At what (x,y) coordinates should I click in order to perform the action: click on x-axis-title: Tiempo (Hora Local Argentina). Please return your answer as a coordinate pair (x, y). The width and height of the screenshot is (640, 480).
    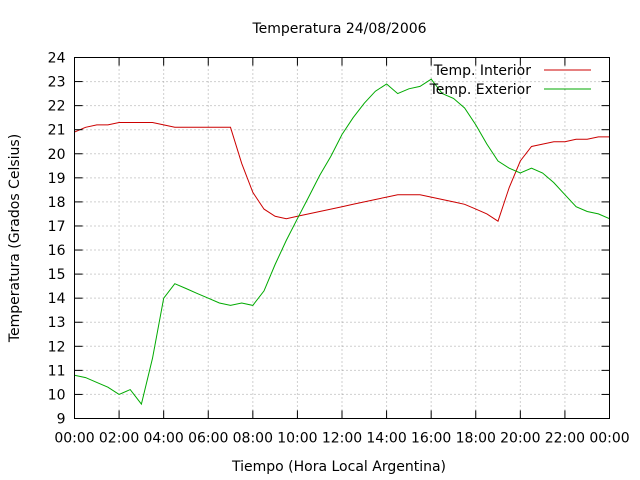
    Looking at the image, I should click on (338, 467).